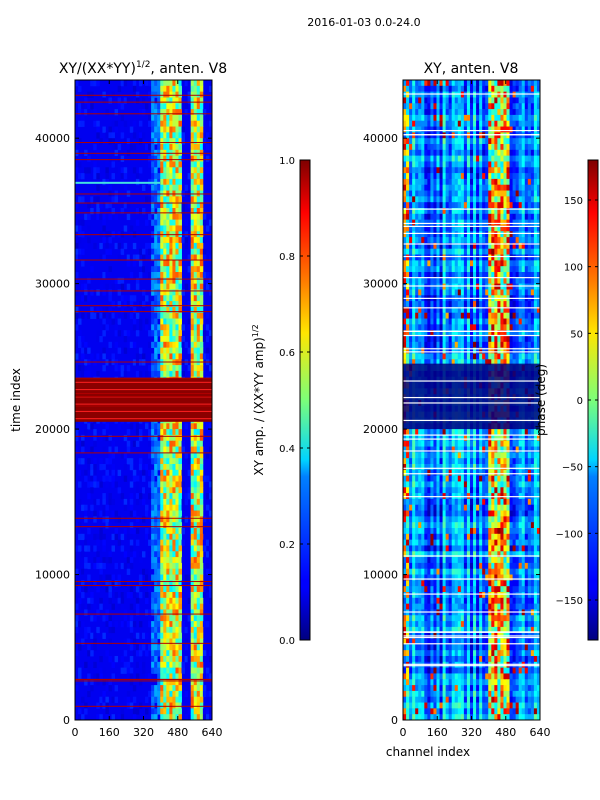 Image resolution: width=600 pixels, height=800 pixels. What do you see at coordinates (143, 312) in the screenshot?
I see `ratio-red-line` at bounding box center [143, 312].